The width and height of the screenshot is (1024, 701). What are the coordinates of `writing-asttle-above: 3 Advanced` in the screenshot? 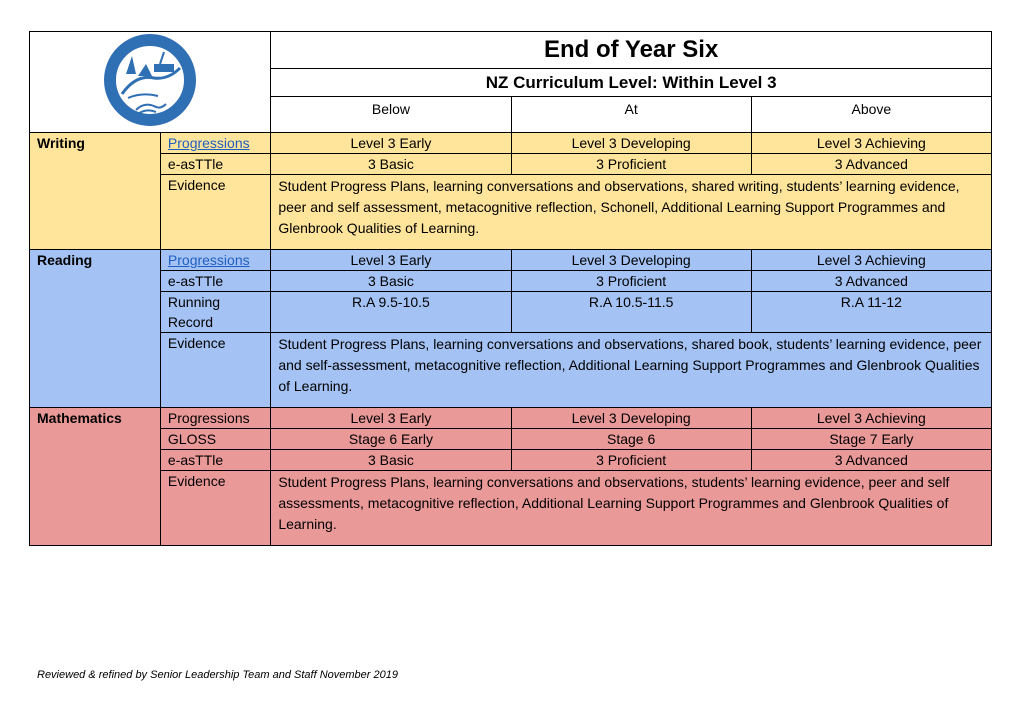 It's located at (871, 164).